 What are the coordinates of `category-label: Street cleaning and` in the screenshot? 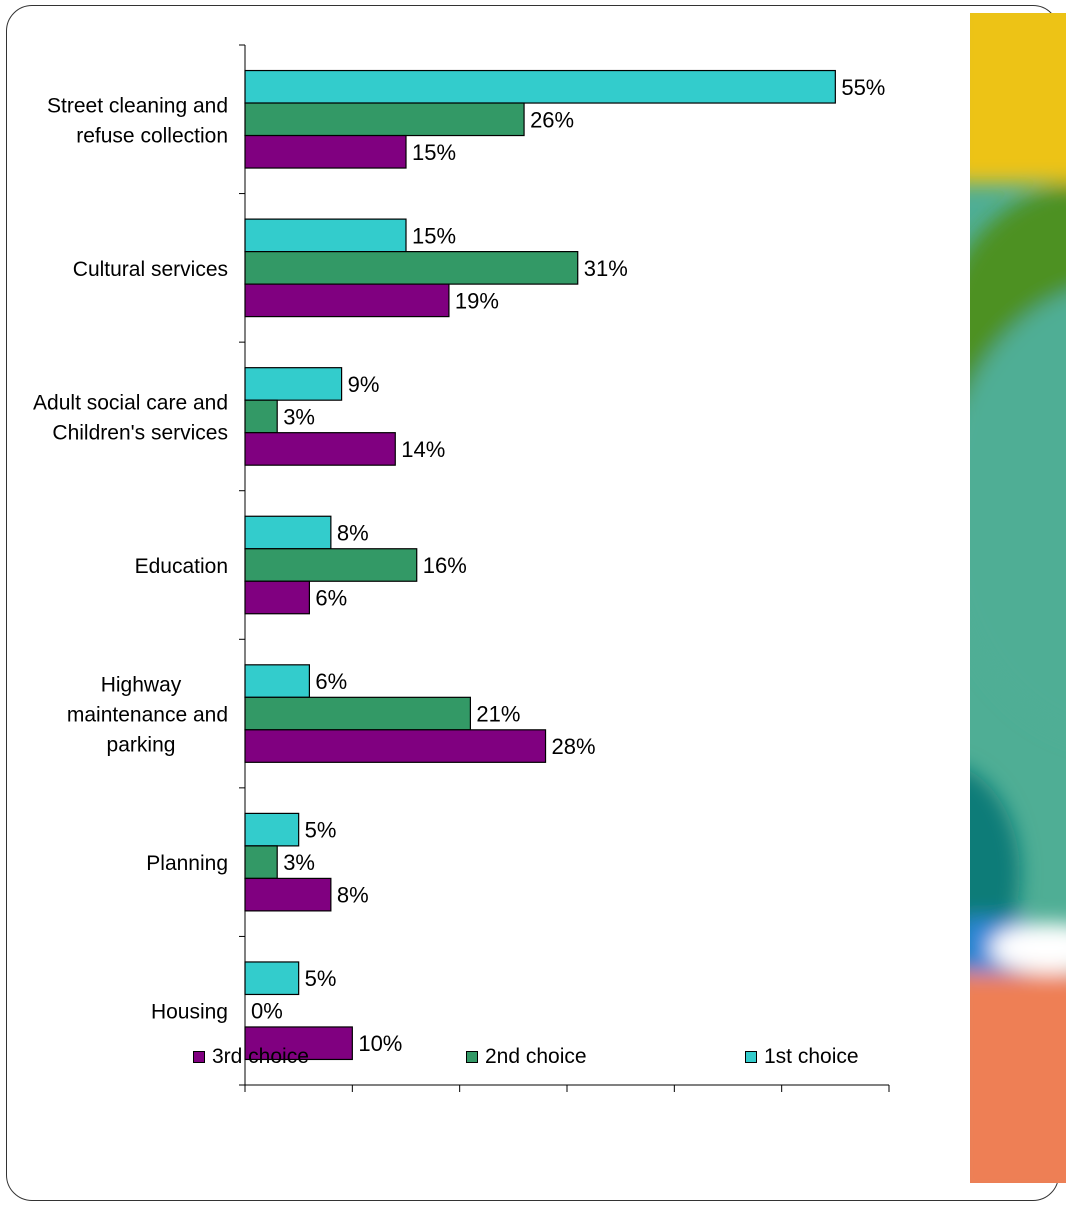 It's located at (137, 105).